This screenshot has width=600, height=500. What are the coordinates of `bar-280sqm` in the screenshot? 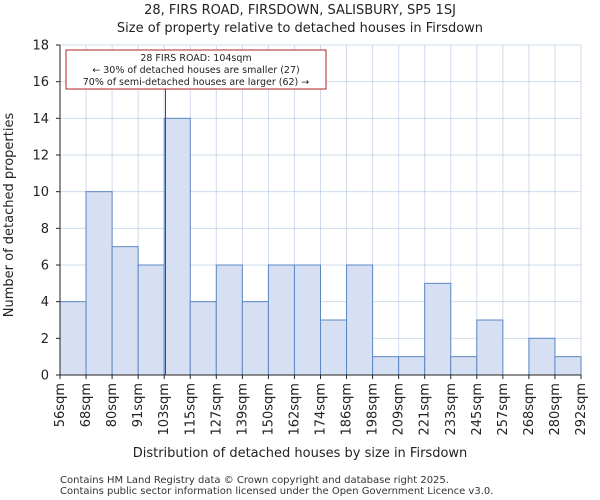 It's located at (568, 366).